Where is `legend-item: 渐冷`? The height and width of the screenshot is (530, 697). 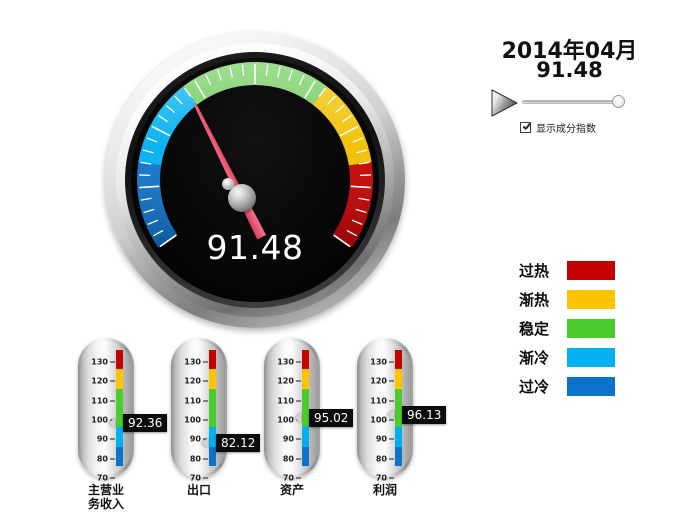
legend-item: 渐冷 is located at coordinates (567, 357).